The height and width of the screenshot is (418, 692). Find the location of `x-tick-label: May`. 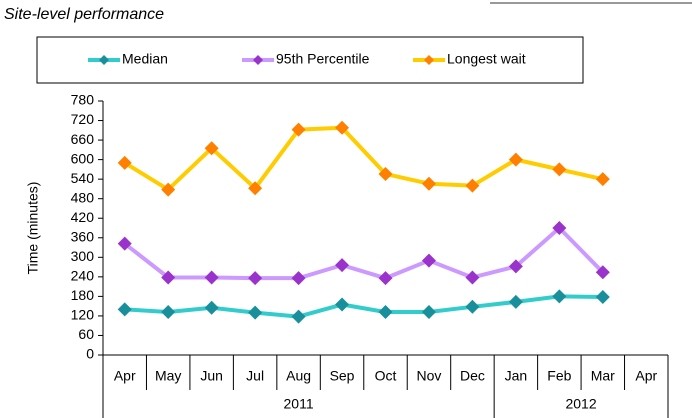

x-tick-label: May is located at coordinates (168, 376).